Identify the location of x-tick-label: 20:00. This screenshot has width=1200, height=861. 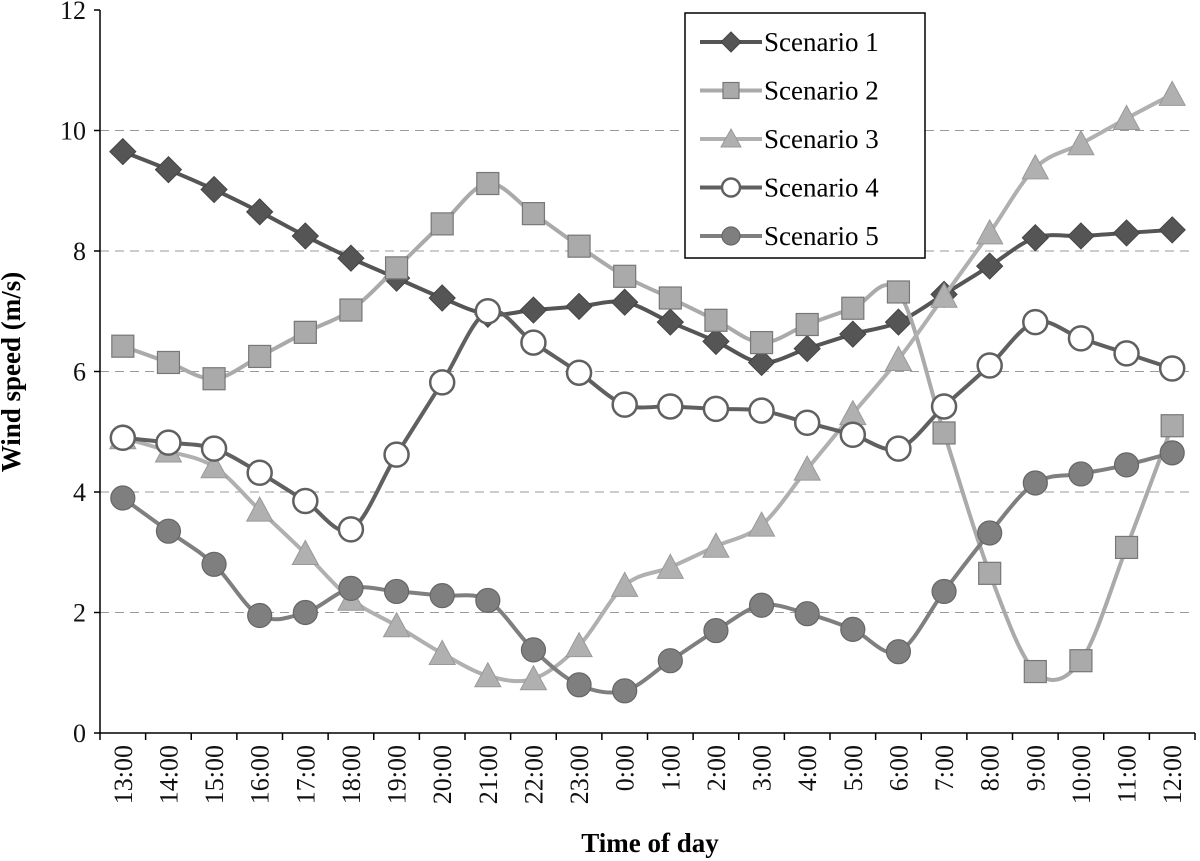
(442, 774).